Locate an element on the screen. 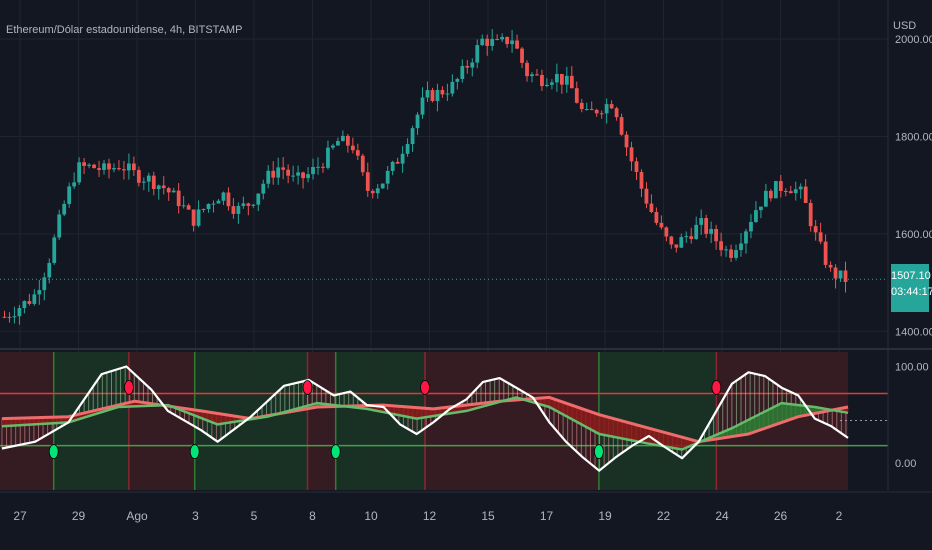 Image resolution: width=932 pixels, height=550 pixels. price-tick-label: 1800.00 is located at coordinates (913, 137).